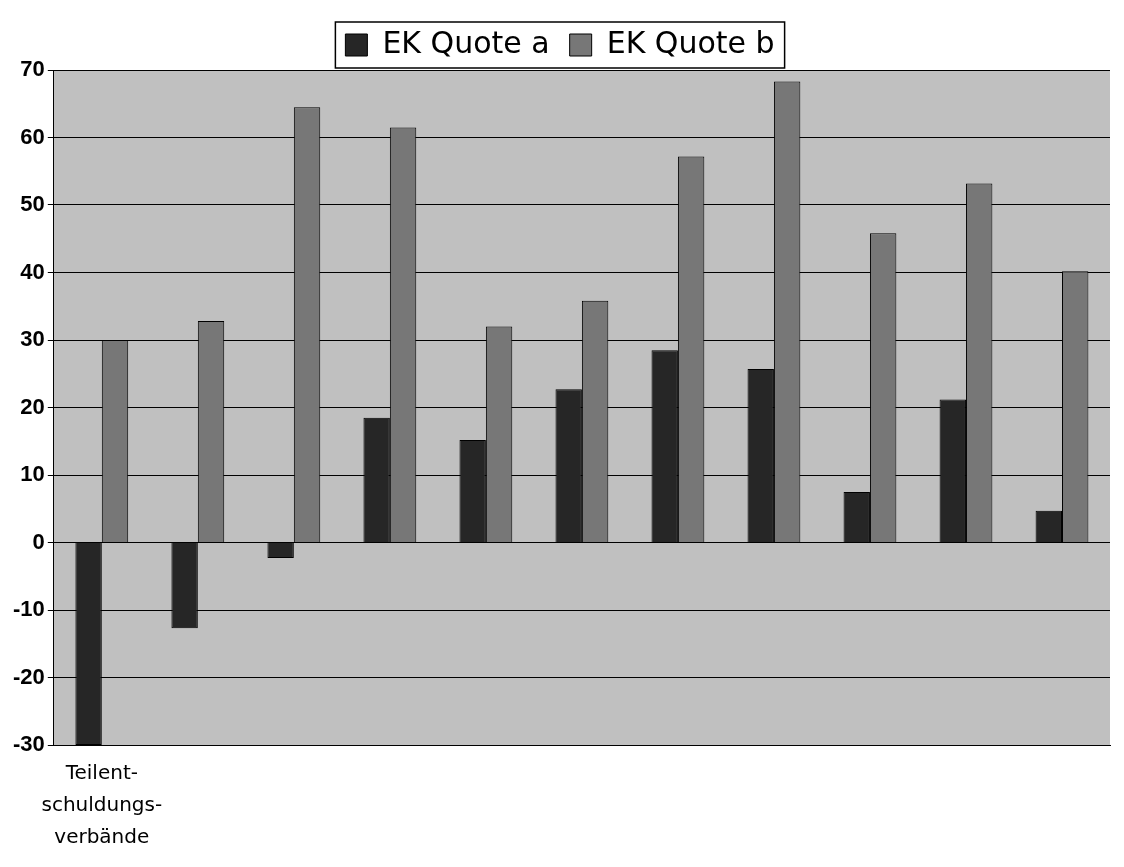 This screenshot has width=1124, height=867. Describe the element at coordinates (466, 42) in the screenshot. I see `legend-label: EK Quote a` at that location.